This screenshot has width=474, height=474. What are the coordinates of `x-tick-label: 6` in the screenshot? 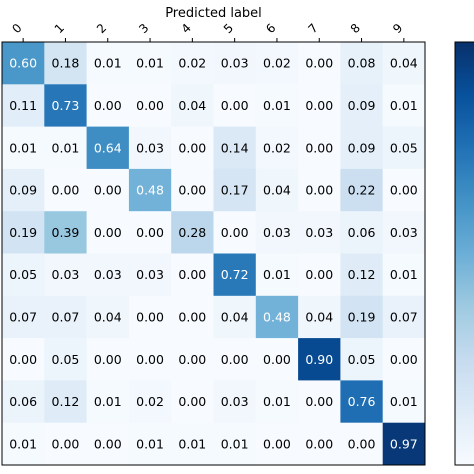 It's located at (270, 28).